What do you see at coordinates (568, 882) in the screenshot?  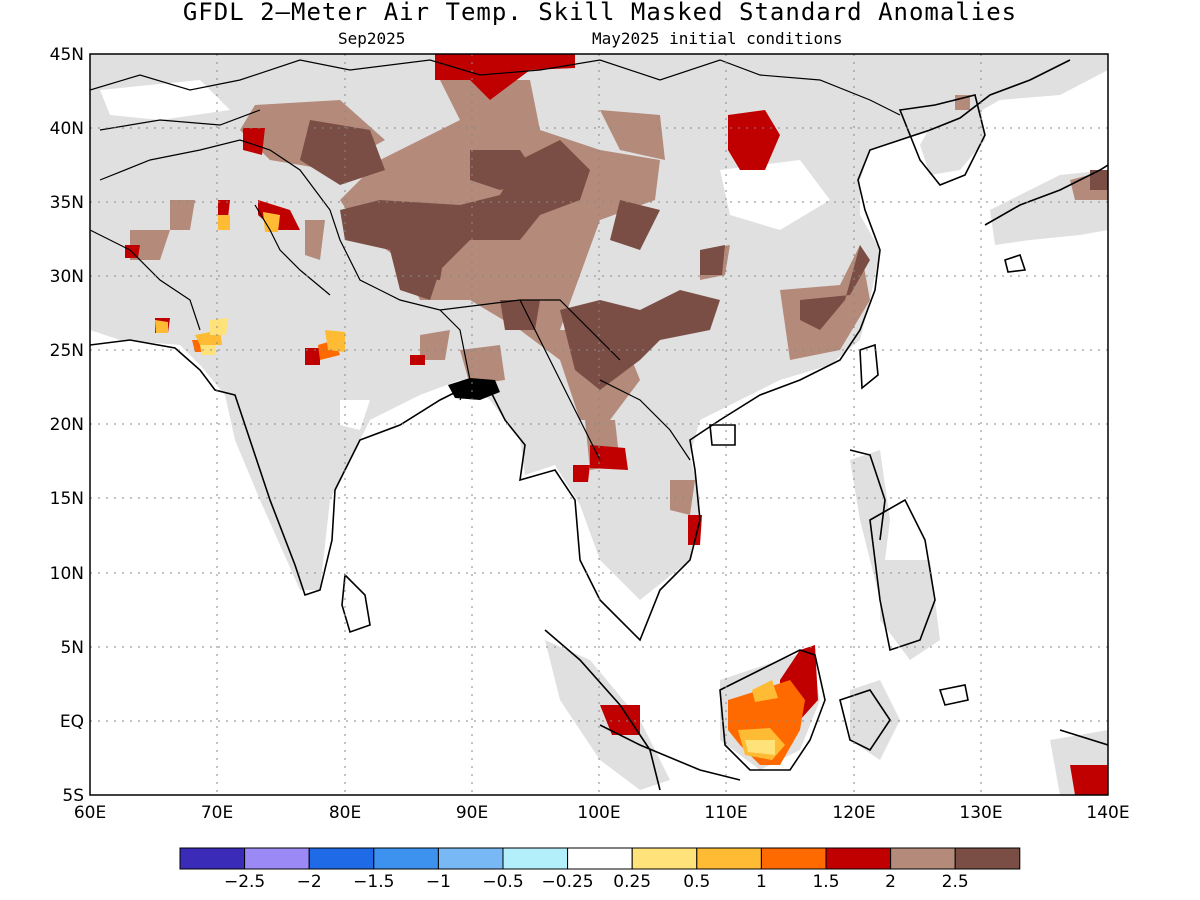 I see `colorbar-tick-label: −0.25` at bounding box center [568, 882].